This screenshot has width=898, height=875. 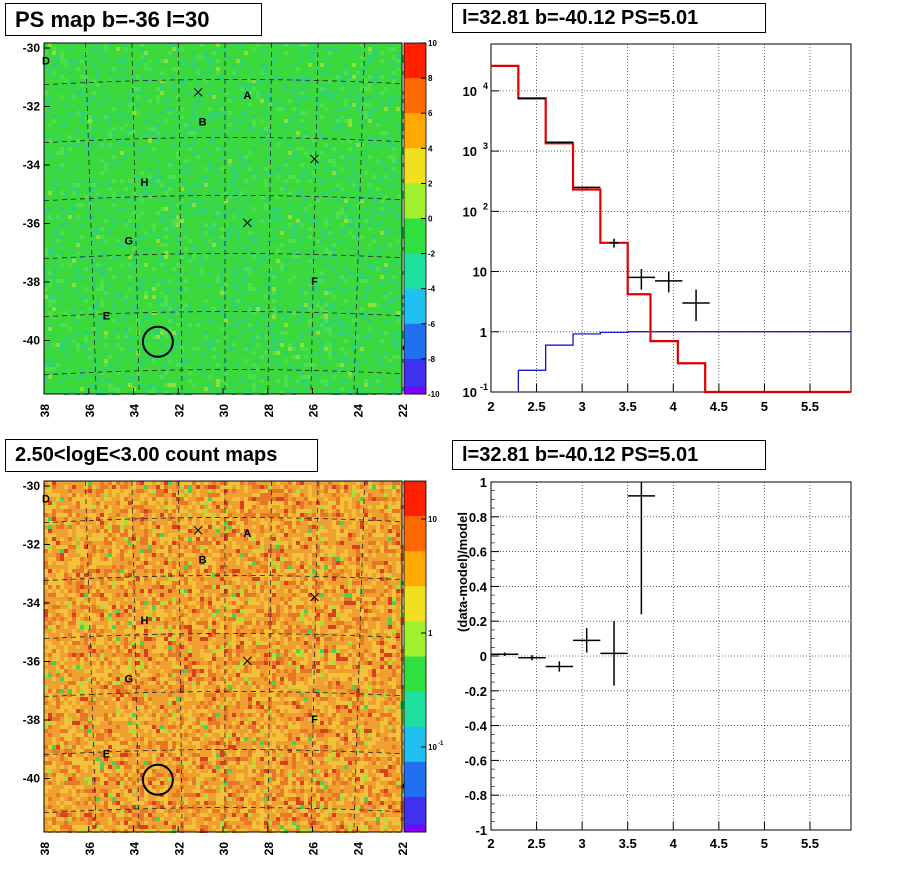 I want to click on ps-colorbar-tick-label: 2, so click(x=430, y=183).